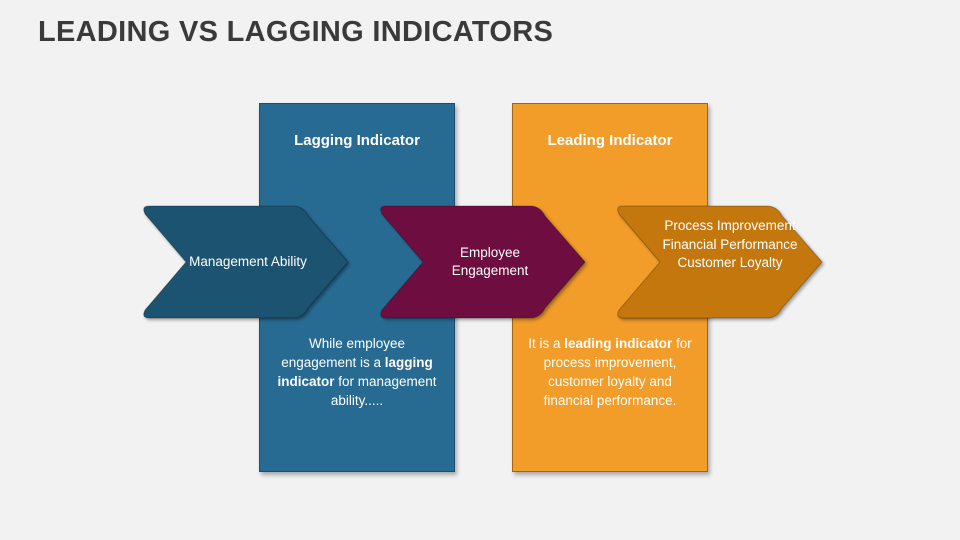  I want to click on lagging-heading: Lagging Indicator, so click(357, 140).